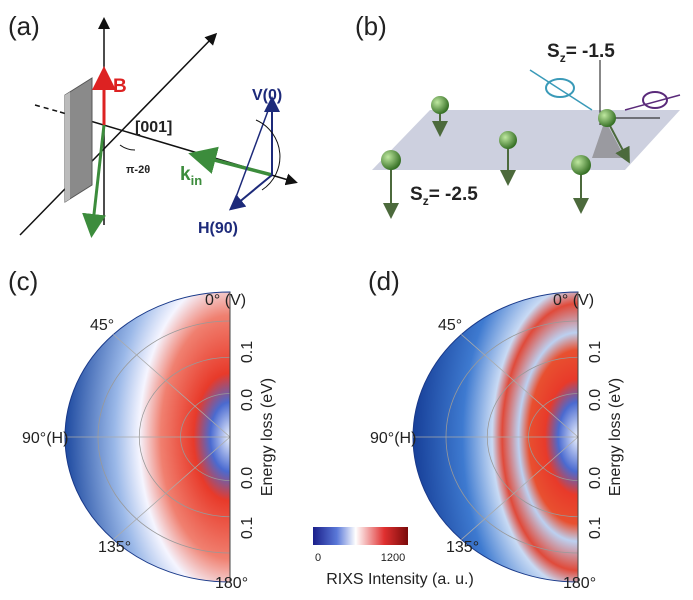 The width and height of the screenshot is (693, 600). Describe the element at coordinates (400, 579) in the screenshot. I see `colorbar-title: RIXS Intensity (a. u.)` at that location.